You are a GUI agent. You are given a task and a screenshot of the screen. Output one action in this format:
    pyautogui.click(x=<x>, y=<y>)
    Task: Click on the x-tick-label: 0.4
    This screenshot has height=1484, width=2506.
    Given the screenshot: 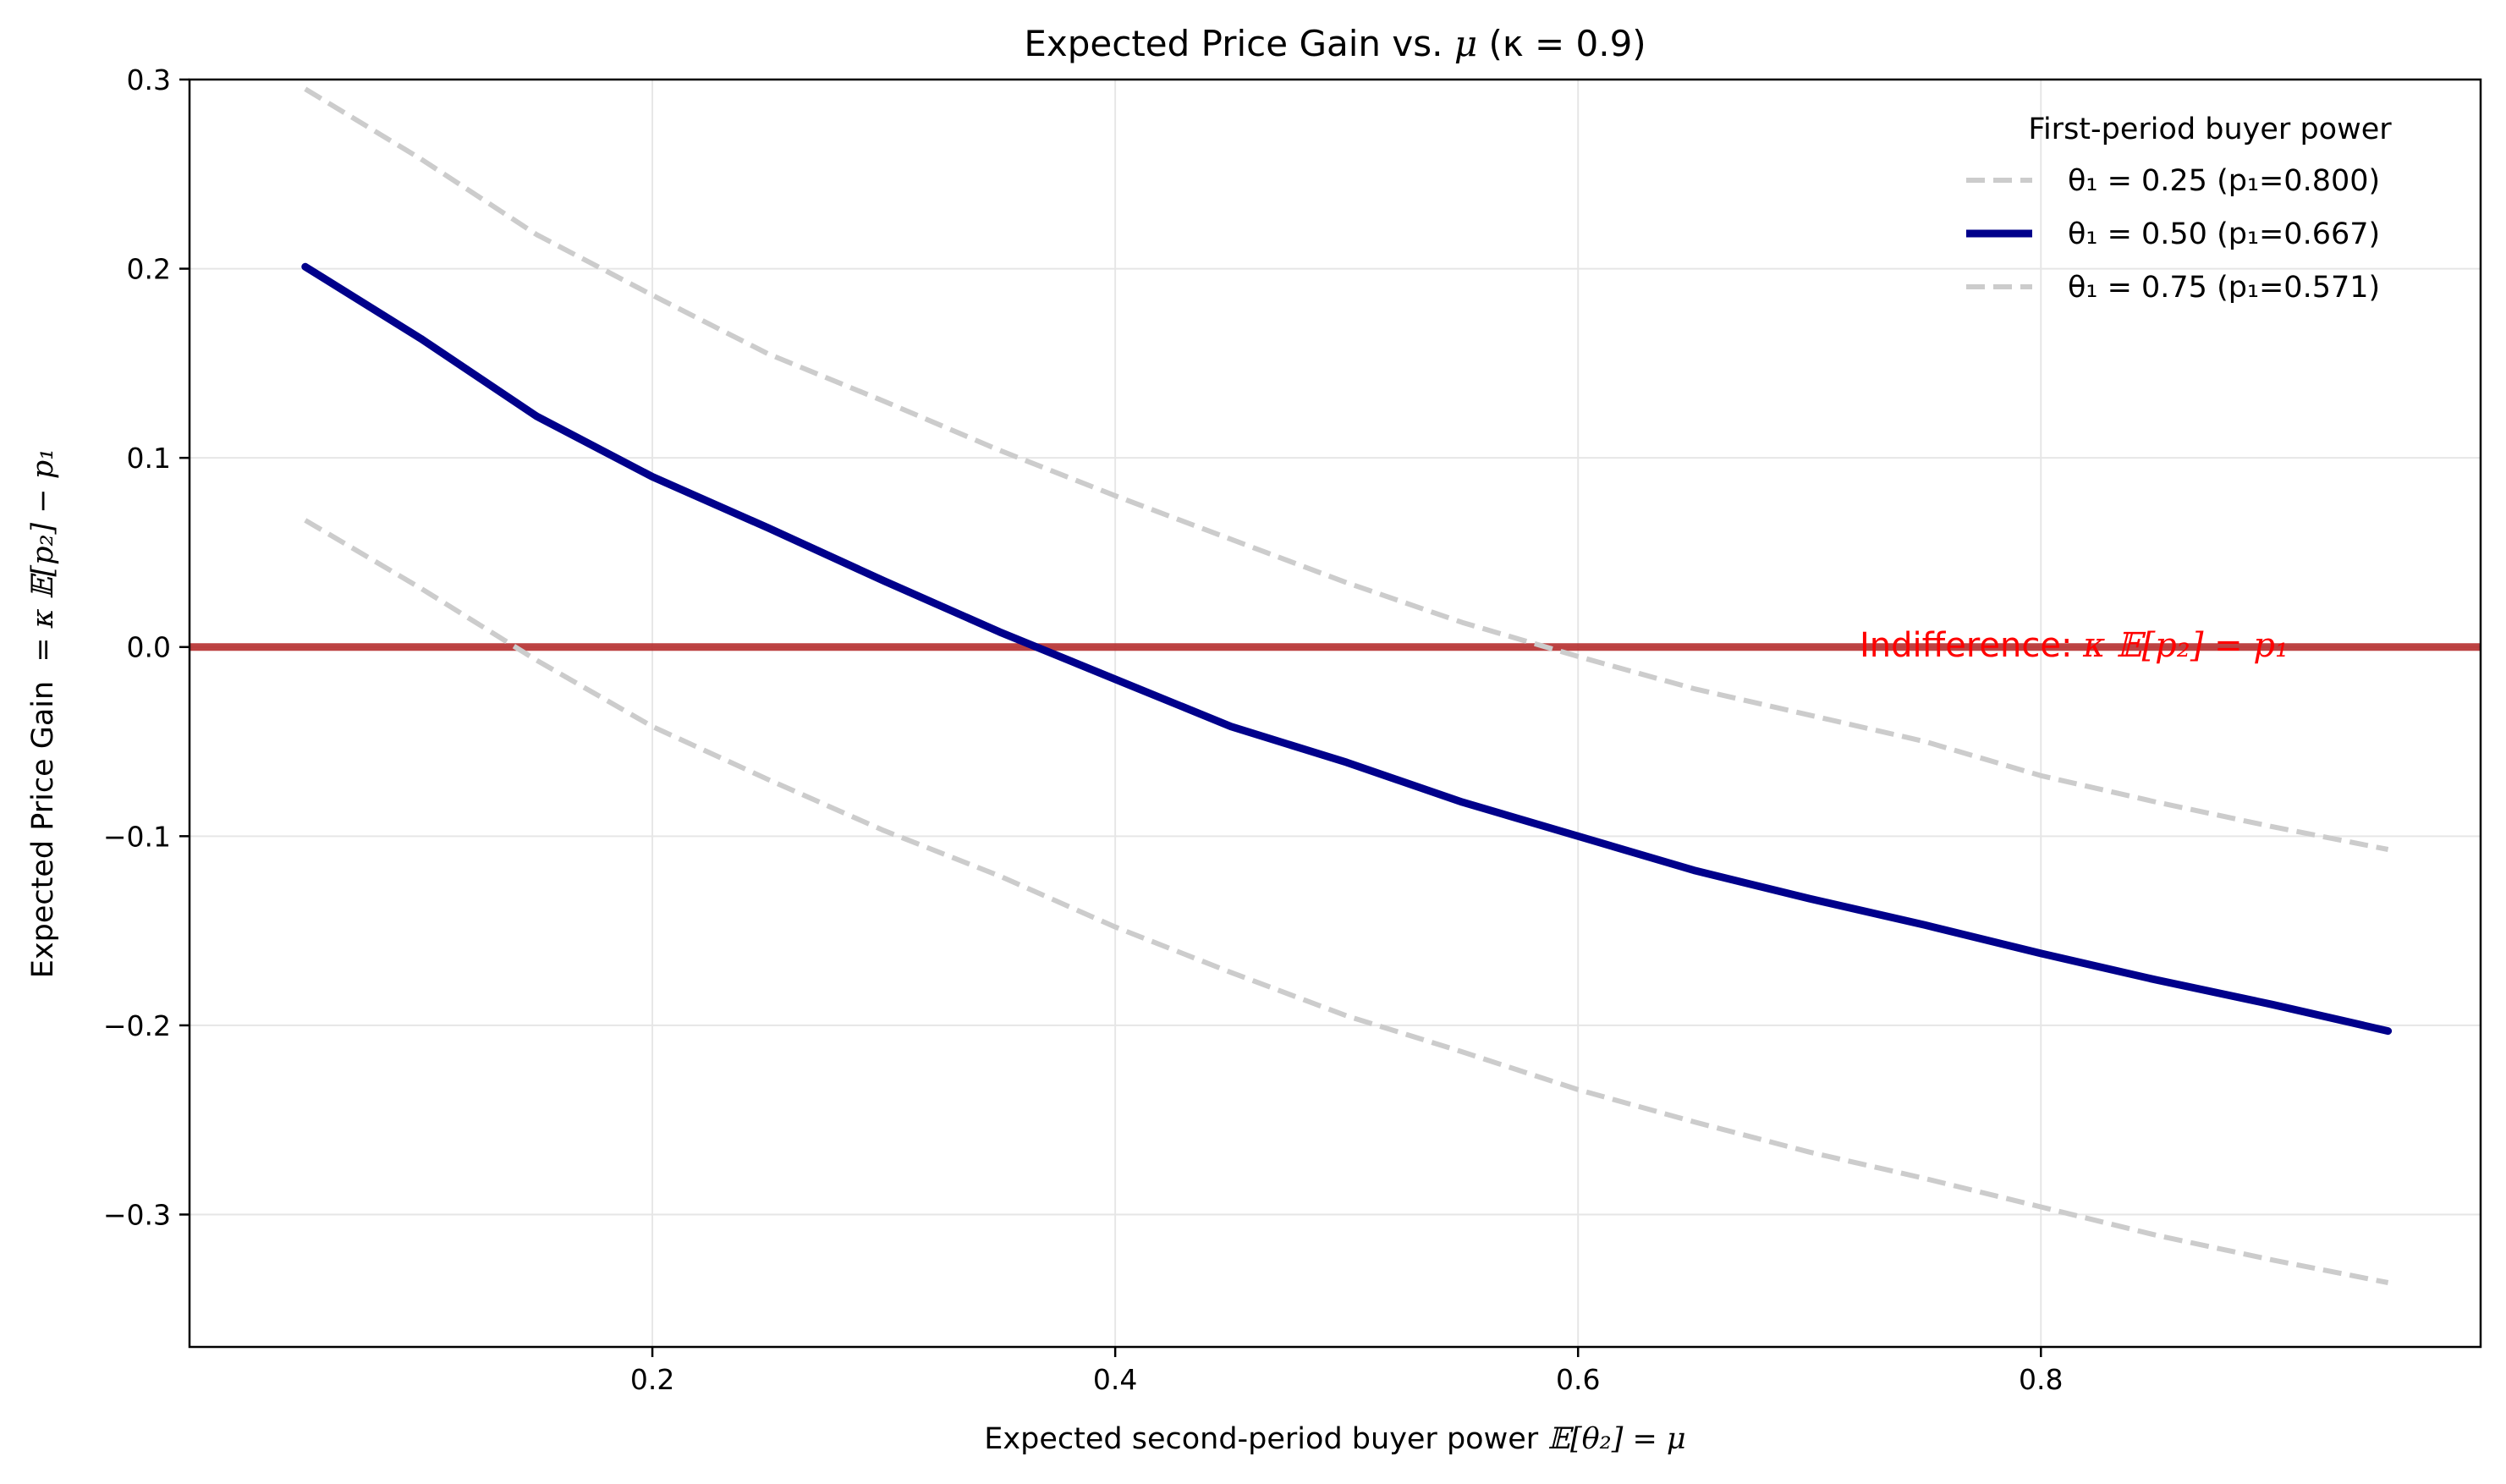 What is the action you would take?
    pyautogui.click(x=1115, y=1379)
    